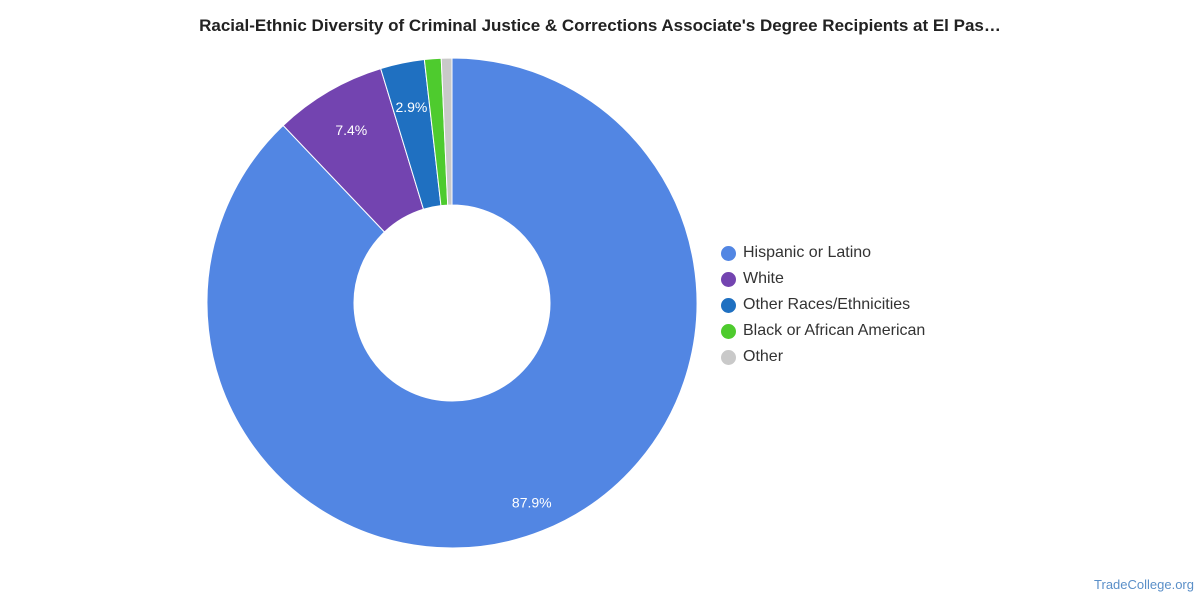 The width and height of the screenshot is (1200, 600). What do you see at coordinates (411, 107) in the screenshot?
I see `slice-label-other-races-ethnicities: 2.9%` at bounding box center [411, 107].